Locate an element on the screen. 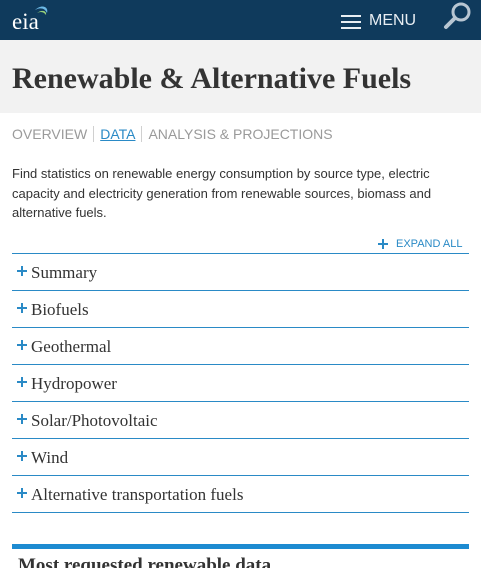 This screenshot has height=568, width=481. tab-data: DATA is located at coordinates (118, 134).